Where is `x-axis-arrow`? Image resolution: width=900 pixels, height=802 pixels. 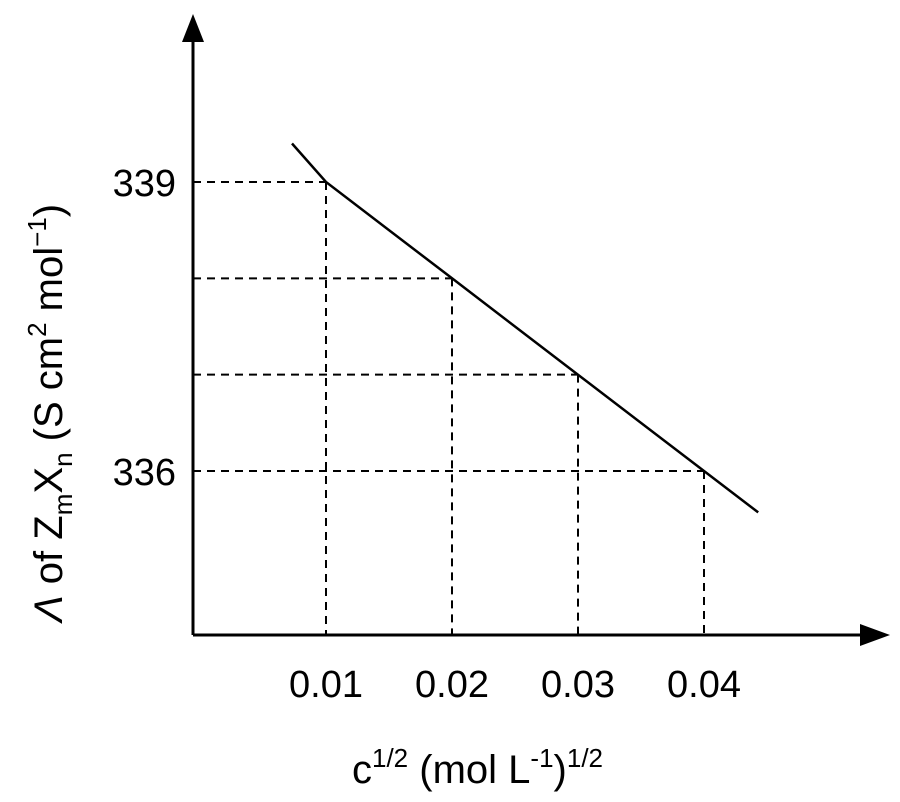 x-axis-arrow is located at coordinates (875, 635).